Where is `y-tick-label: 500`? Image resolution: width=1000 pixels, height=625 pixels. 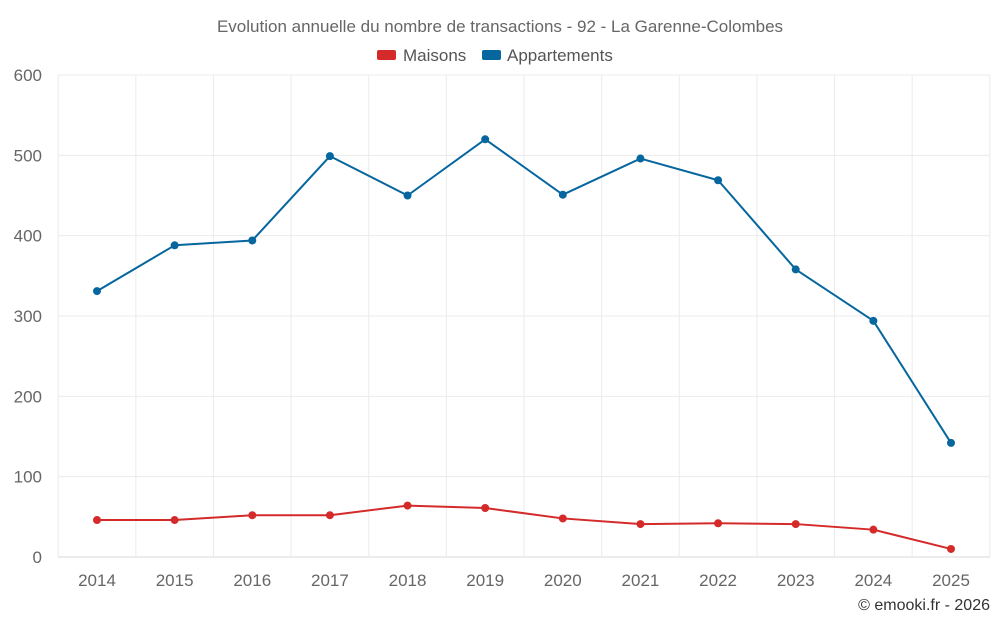
y-tick-label: 500 is located at coordinates (28, 155).